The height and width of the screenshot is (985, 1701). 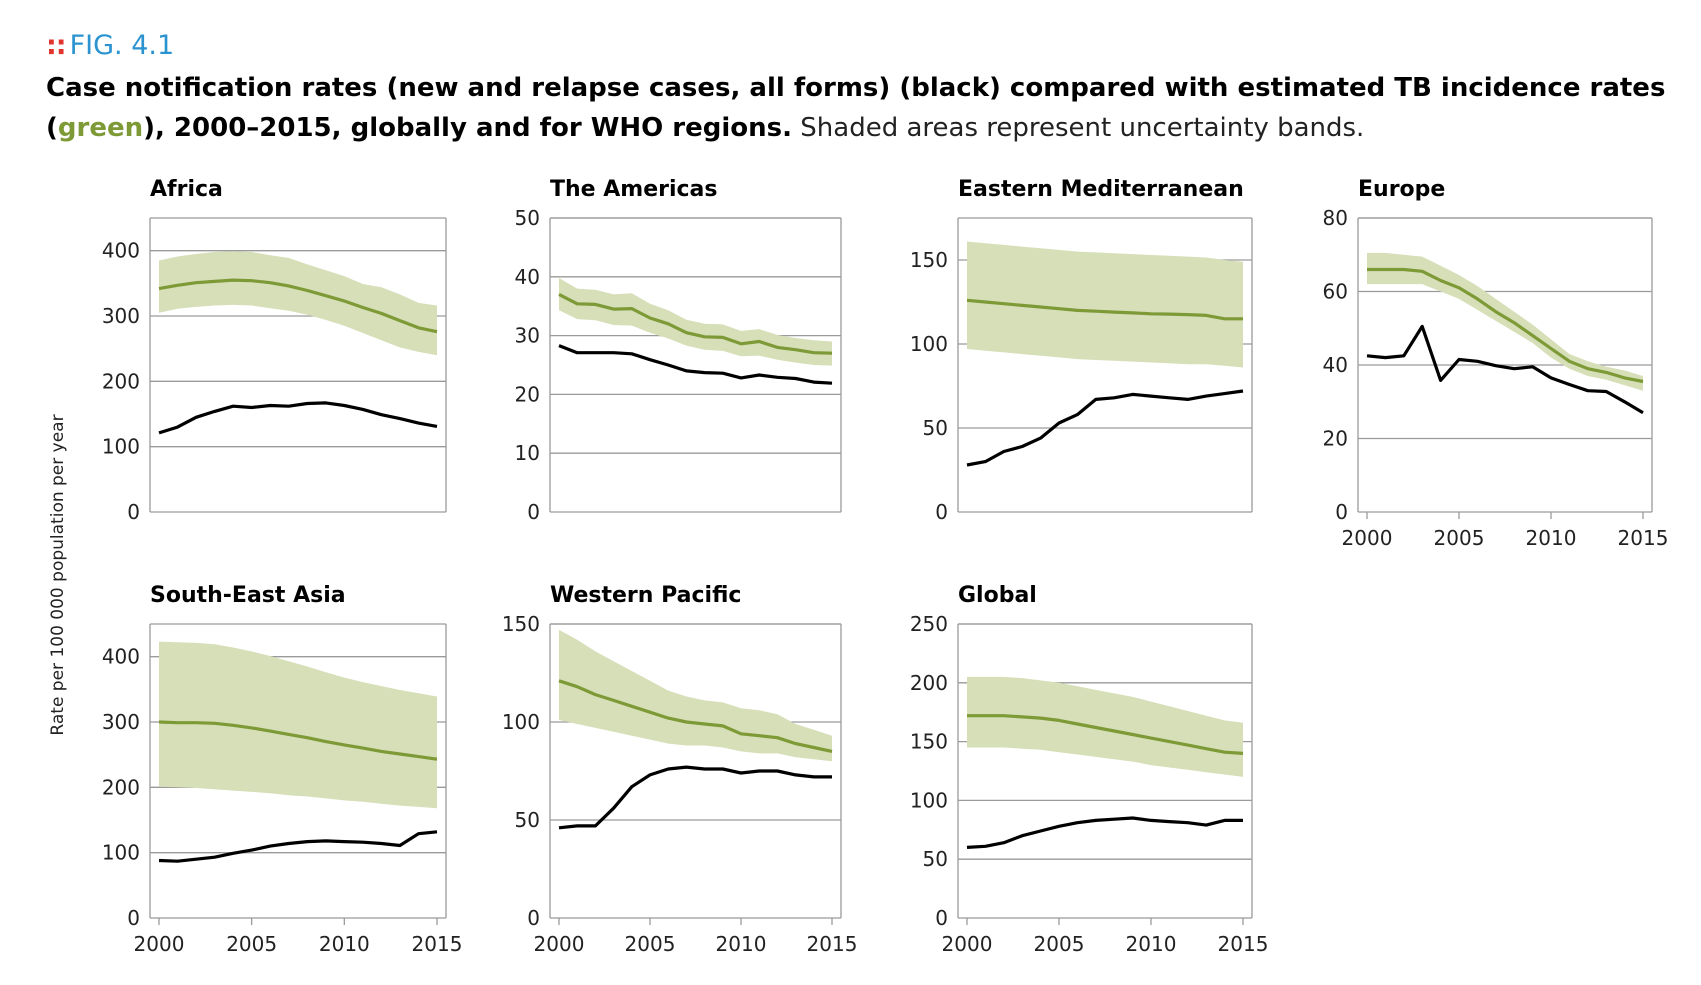 I want to click on y-axis-label: Rate per 100 000 population per year, so click(x=58, y=574).